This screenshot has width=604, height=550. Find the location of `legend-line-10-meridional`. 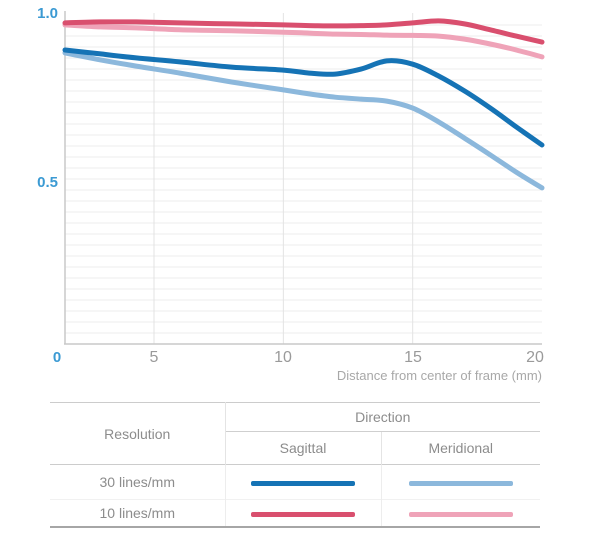

legend-line-10-meridional is located at coordinates (460, 514).